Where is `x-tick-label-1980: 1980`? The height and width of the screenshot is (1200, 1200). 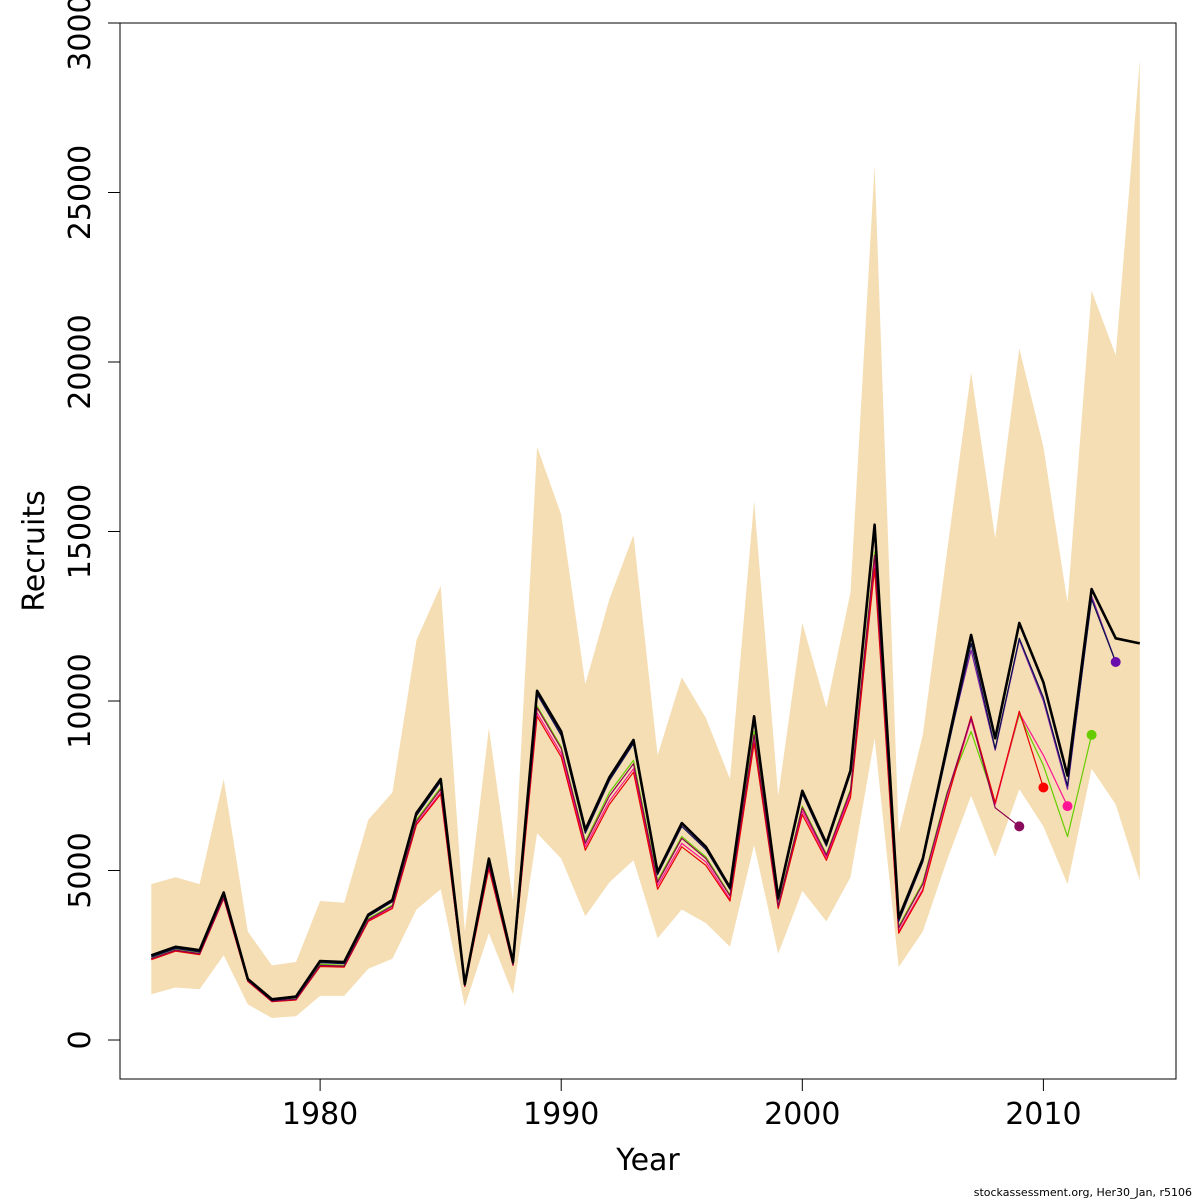
x-tick-label-1980: 1980 is located at coordinates (320, 1114).